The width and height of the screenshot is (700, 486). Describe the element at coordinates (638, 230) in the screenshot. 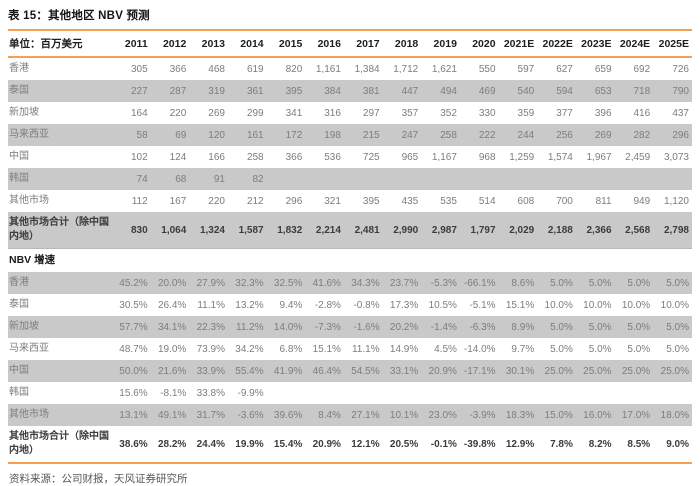

I see `value-cell: 2,568` at that location.